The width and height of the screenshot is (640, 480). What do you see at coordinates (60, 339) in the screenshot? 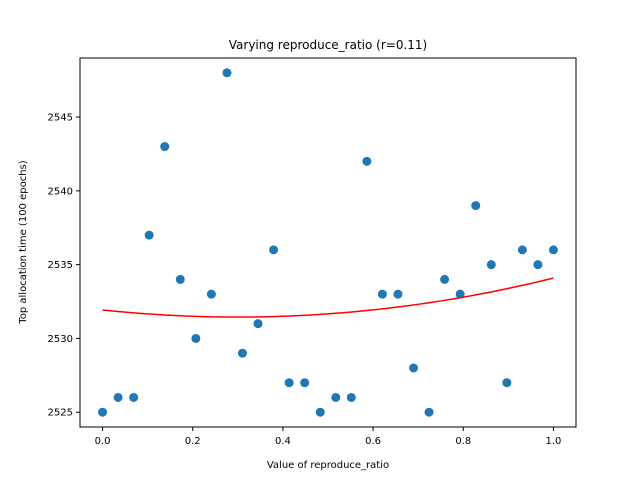
I see `y-tick-label: 2530` at bounding box center [60, 339].